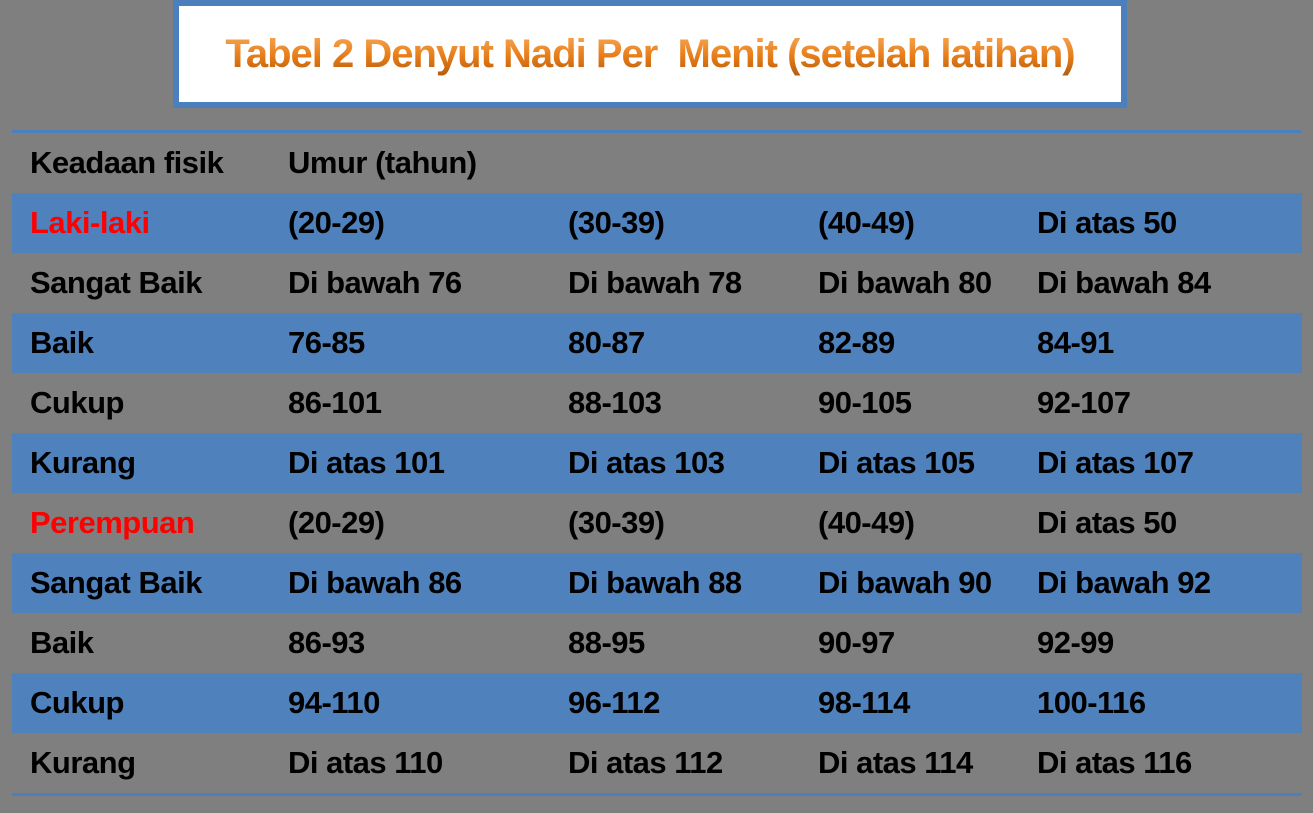 Image resolution: width=1313 pixels, height=813 pixels. I want to click on row-value: Di atas 116, so click(1114, 762).